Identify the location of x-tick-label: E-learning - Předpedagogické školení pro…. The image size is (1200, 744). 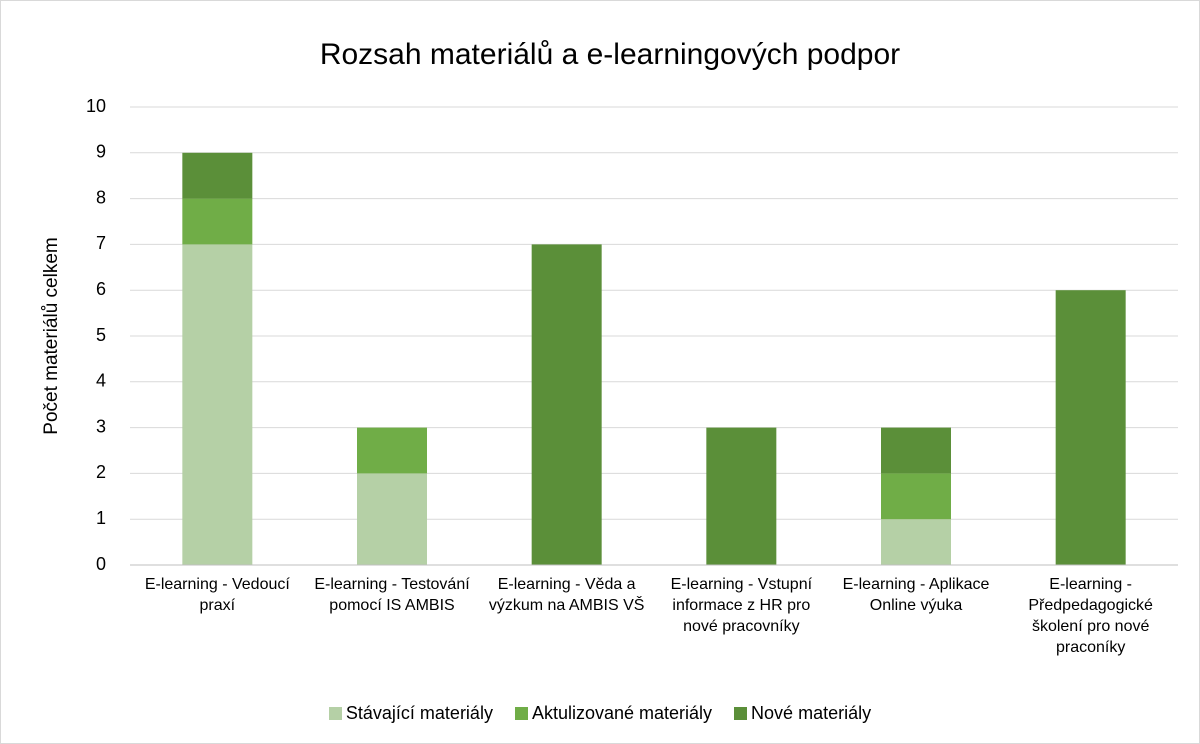
(1090, 616).